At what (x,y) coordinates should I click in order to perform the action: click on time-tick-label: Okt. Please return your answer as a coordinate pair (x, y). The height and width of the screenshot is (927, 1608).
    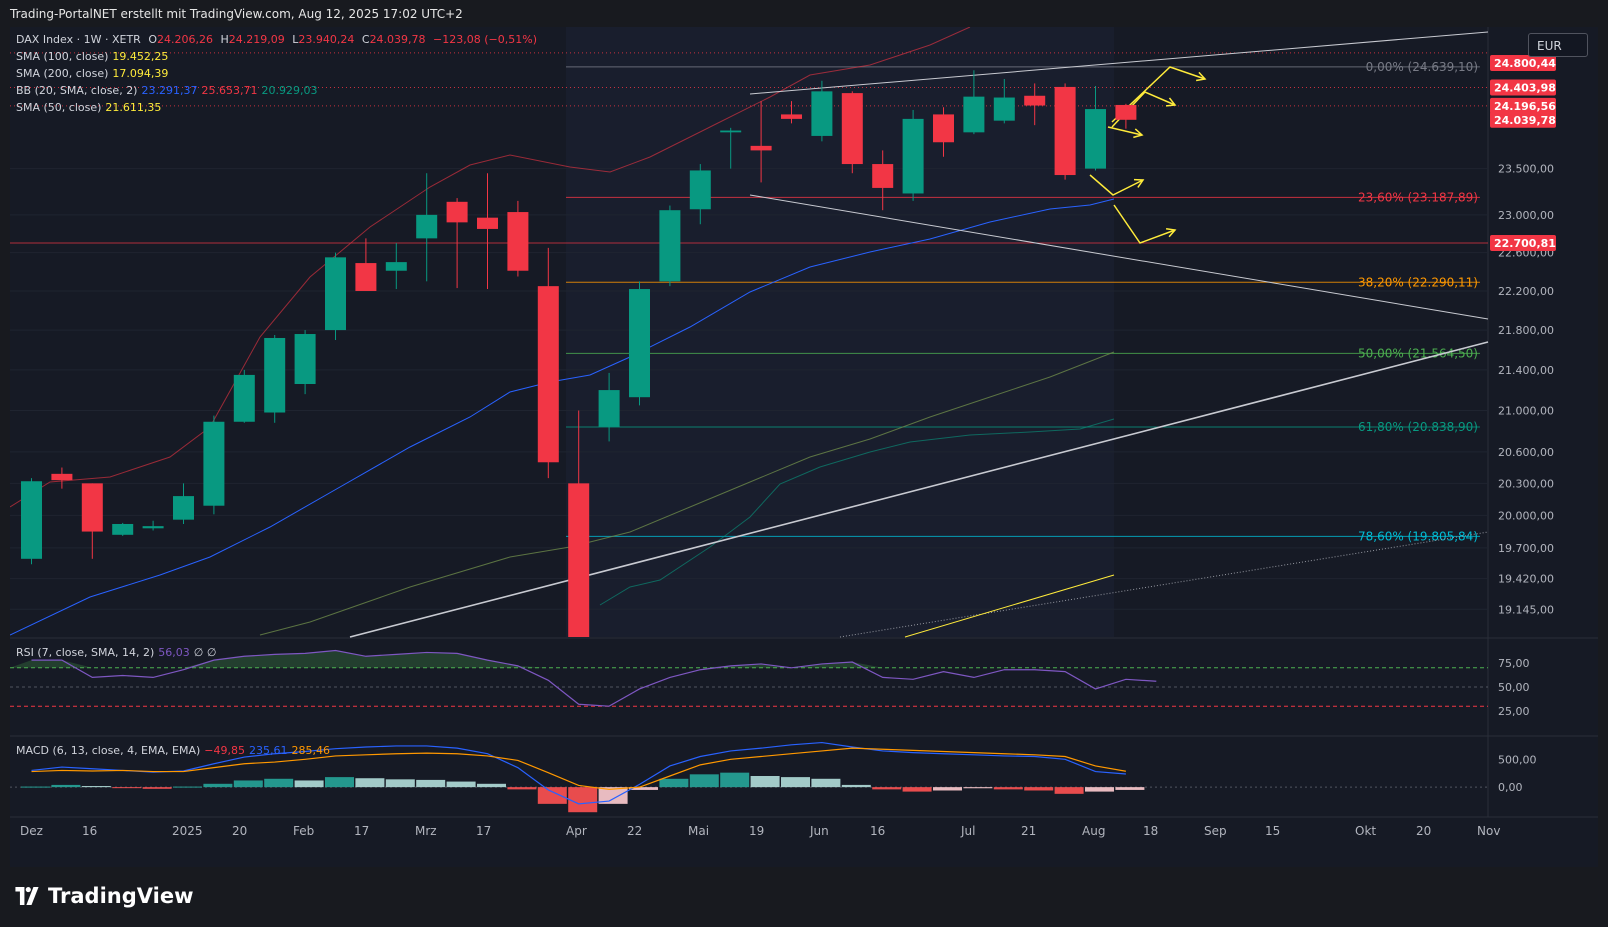
    Looking at the image, I should click on (1365, 831).